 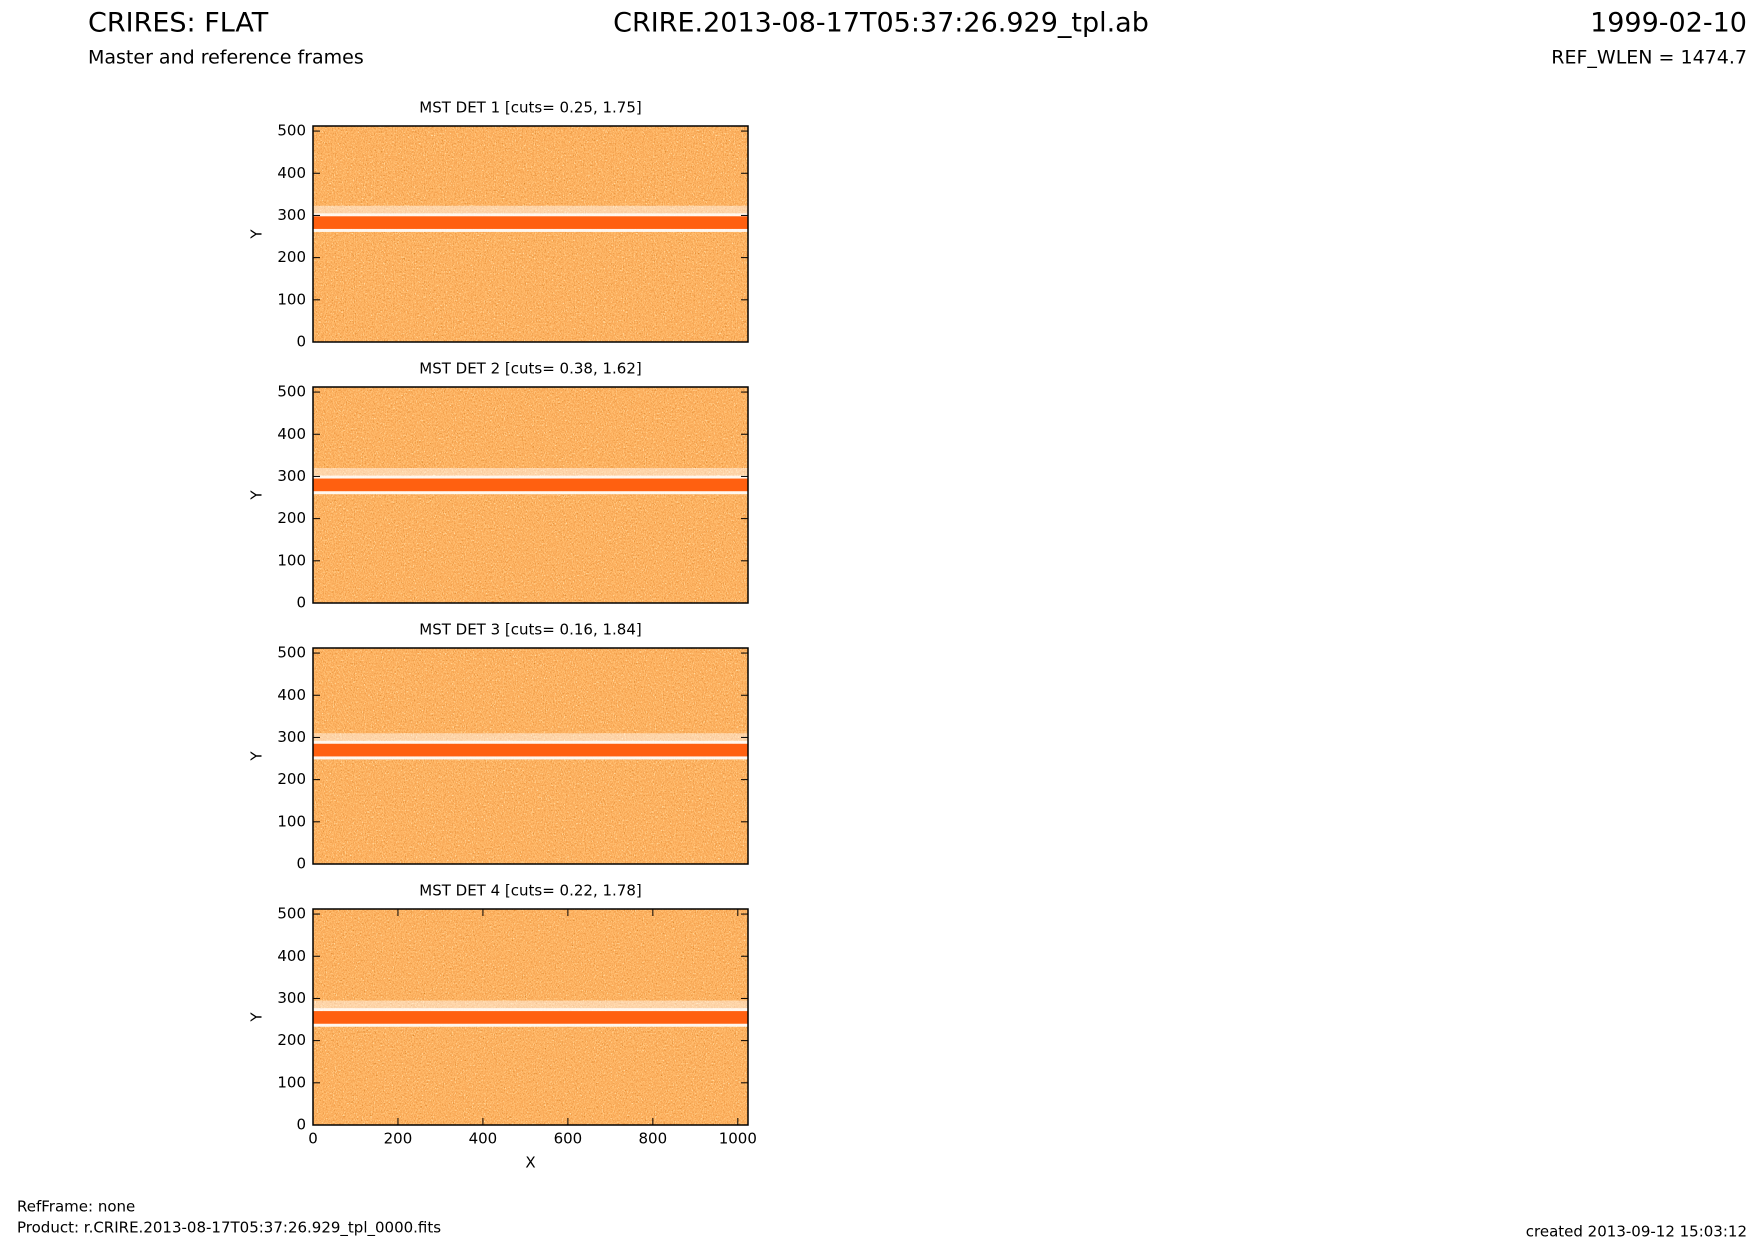 What do you see at coordinates (738, 1139) in the screenshot?
I see `x-tick-label: 1000` at bounding box center [738, 1139].